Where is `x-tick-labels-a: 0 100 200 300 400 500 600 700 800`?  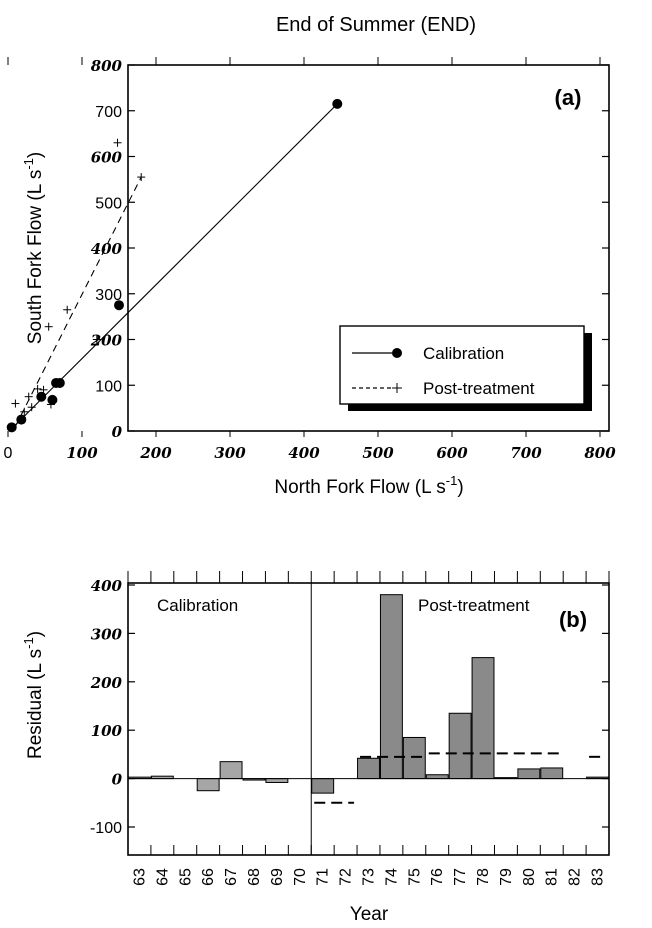 x-tick-labels-a: 0 100 200 300 400 500 600 700 800 is located at coordinates (310, 453).